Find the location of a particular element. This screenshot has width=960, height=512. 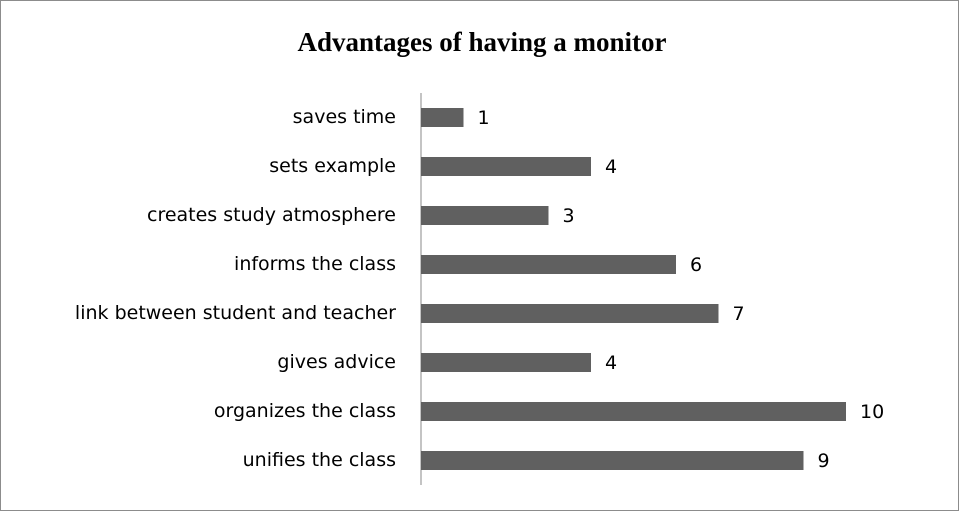

data-label: 3 is located at coordinates (569, 216).